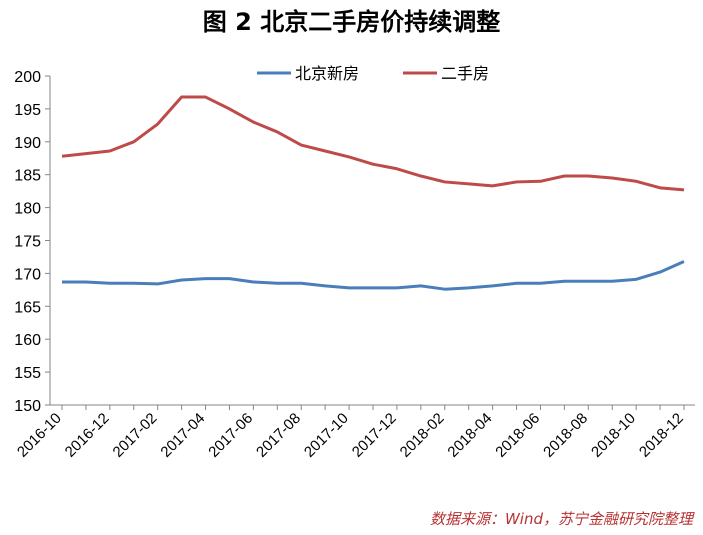  I want to click on x-tick-label: 2017-06, so click(230, 435).